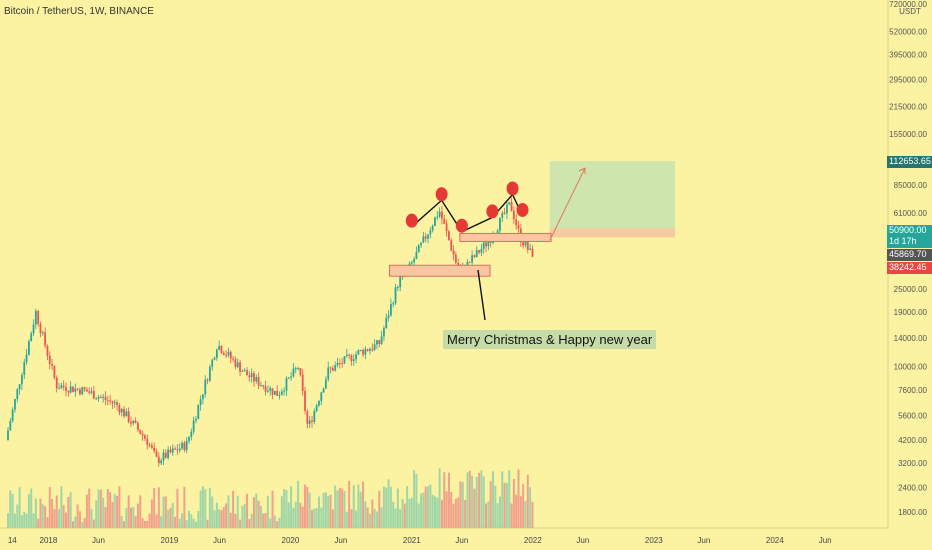 The height and width of the screenshot is (550, 932). Describe the element at coordinates (908, 106) in the screenshot. I see `y-tick-label: 215000.00` at that location.